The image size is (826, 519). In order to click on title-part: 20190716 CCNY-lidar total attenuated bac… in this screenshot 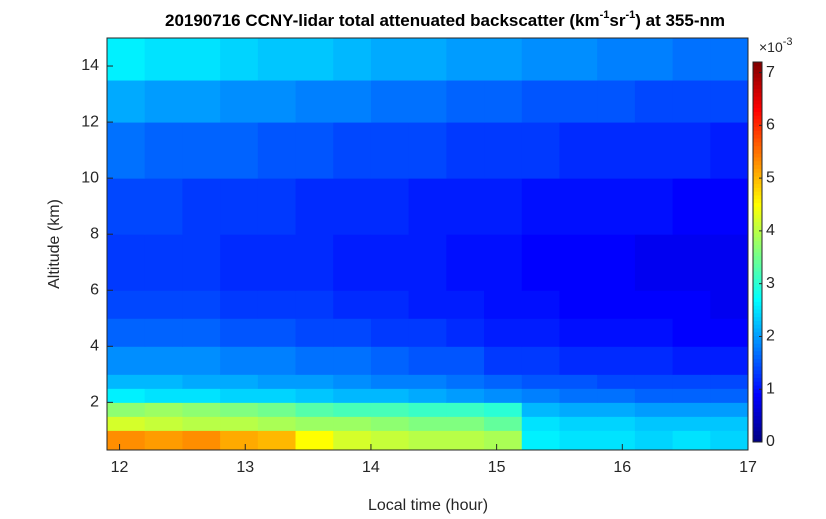, I will do `click(382, 20)`.